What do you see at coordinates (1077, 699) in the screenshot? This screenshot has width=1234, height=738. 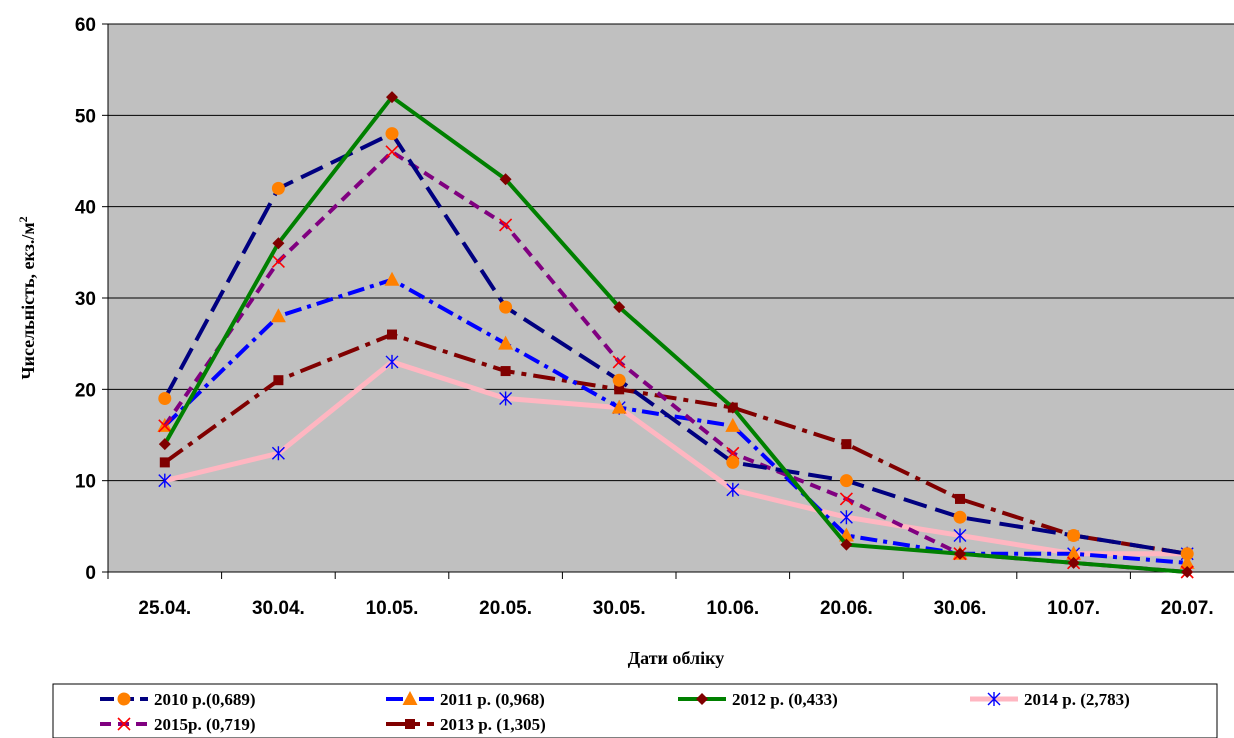 I see `legend-label: 2014 р. (2,783)` at bounding box center [1077, 699].